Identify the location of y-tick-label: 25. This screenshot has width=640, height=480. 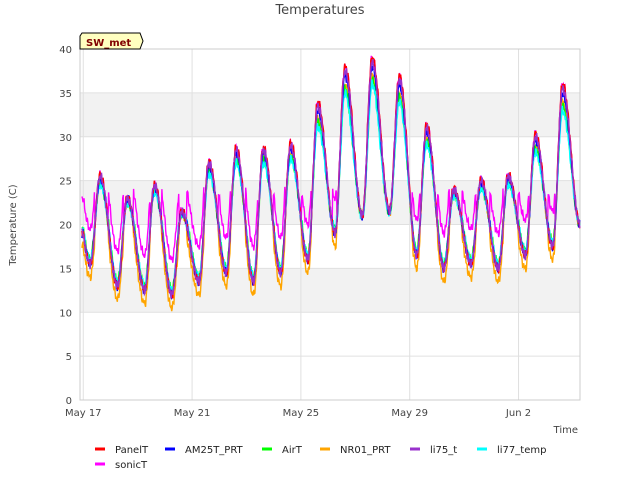
(65, 182).